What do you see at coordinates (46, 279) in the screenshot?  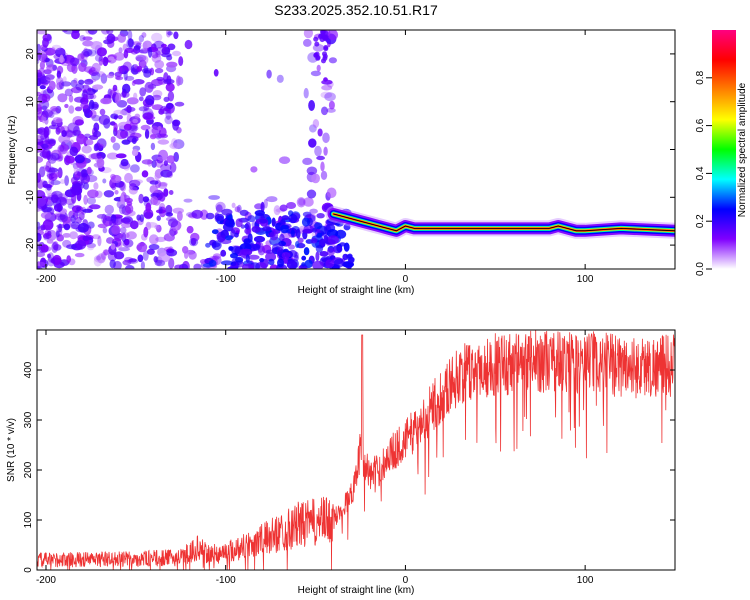 I see `spectrogram-x-tick-label: -200` at bounding box center [46, 279].